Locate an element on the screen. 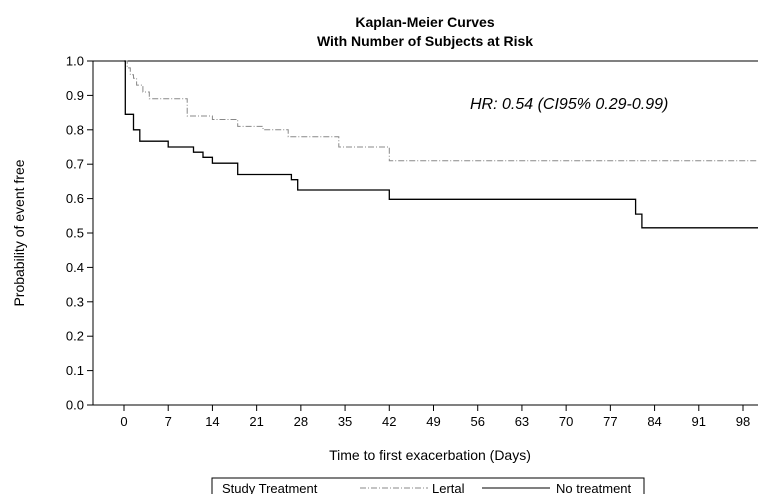 This screenshot has width=758, height=494. y-tick-label: 0.4 is located at coordinates (75, 267).